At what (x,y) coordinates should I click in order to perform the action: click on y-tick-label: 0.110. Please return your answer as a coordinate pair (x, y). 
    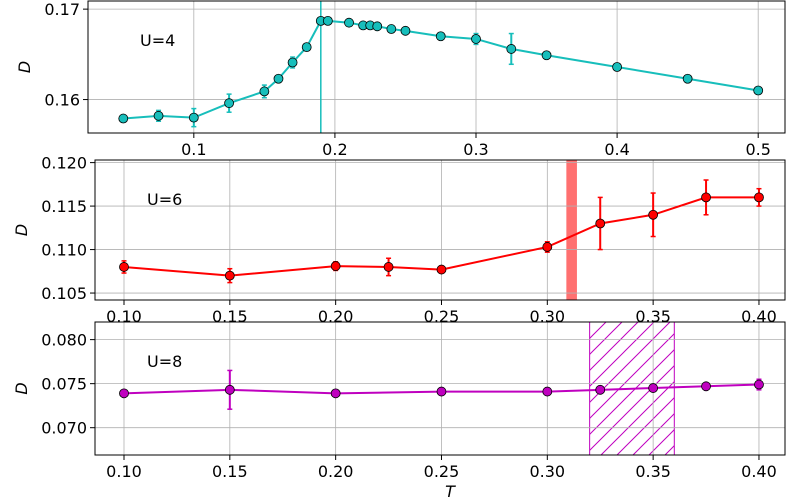
    Looking at the image, I should click on (64, 250).